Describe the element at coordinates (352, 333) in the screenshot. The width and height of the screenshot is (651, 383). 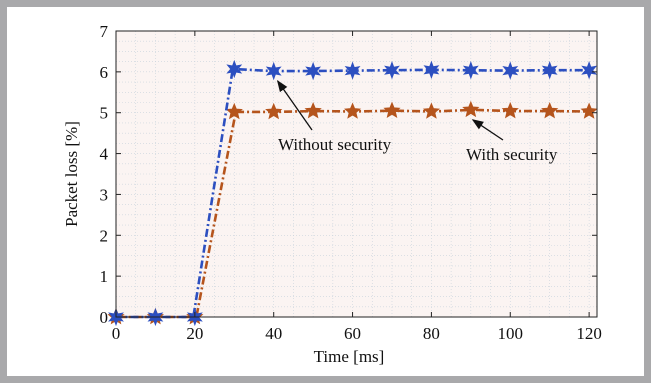
I see `x-tick-label: 60` at that location.